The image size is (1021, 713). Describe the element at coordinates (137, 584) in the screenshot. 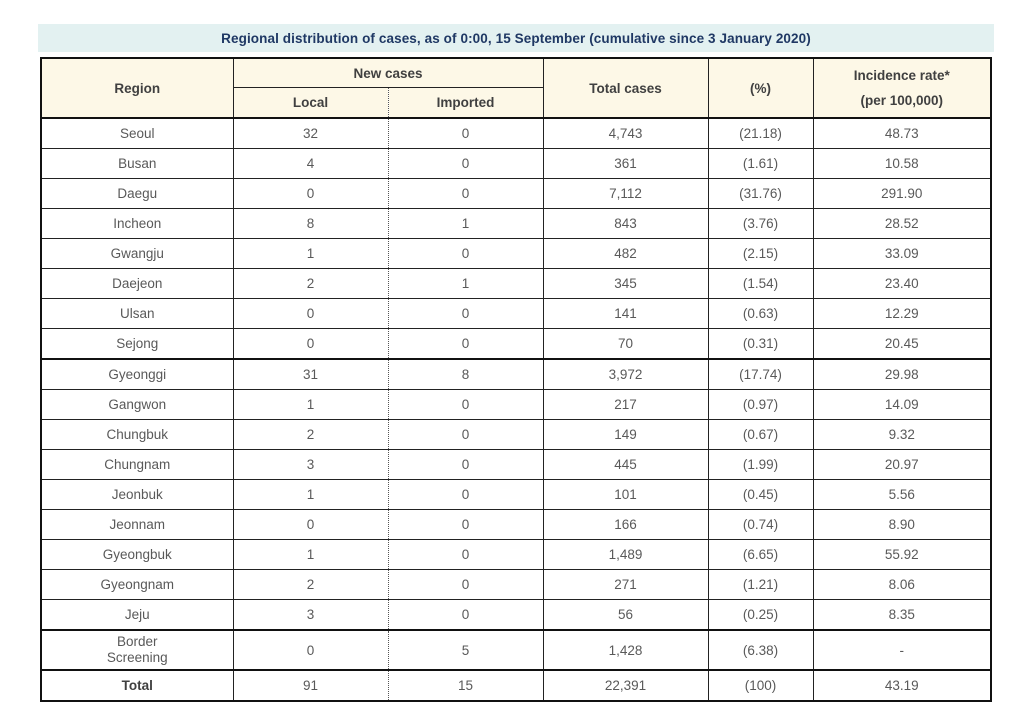

I see `region-cell: Gyeongnam` at that location.